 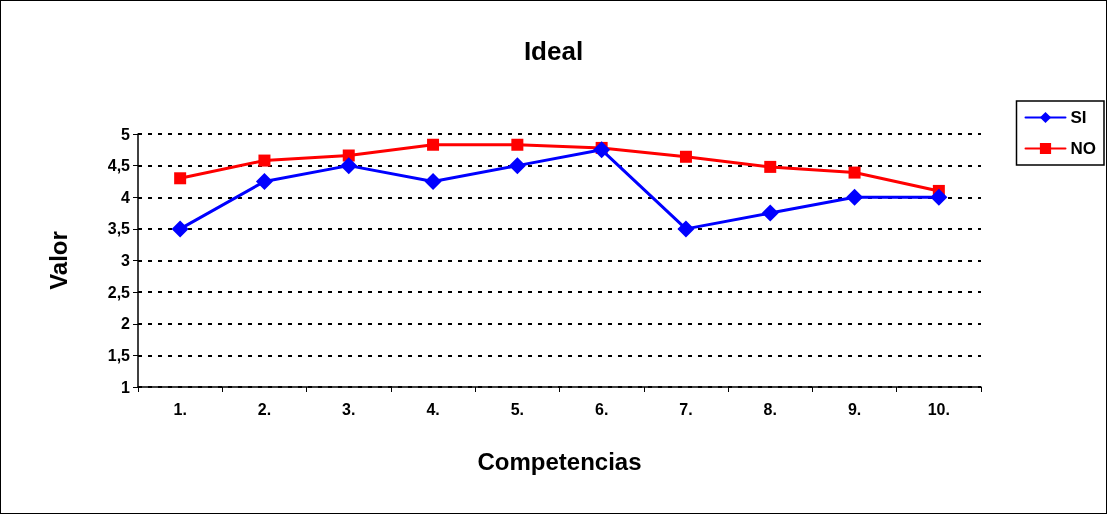 I want to click on x-tick-label: 1., so click(x=180, y=409).